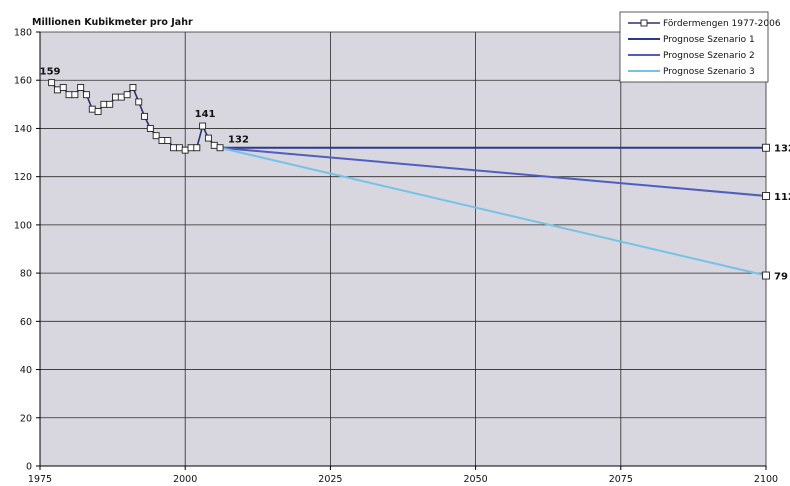 The image size is (790, 486). What do you see at coordinates (50, 72) in the screenshot?
I see `data-label: 159` at bounding box center [50, 72].